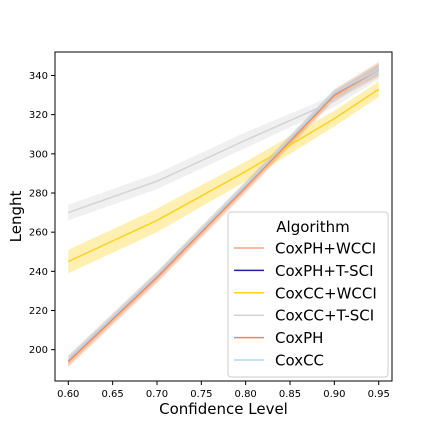 The height and width of the screenshot is (436, 436). Describe the element at coordinates (299, 361) in the screenshot. I see `legend-label: CoxCC` at that location.